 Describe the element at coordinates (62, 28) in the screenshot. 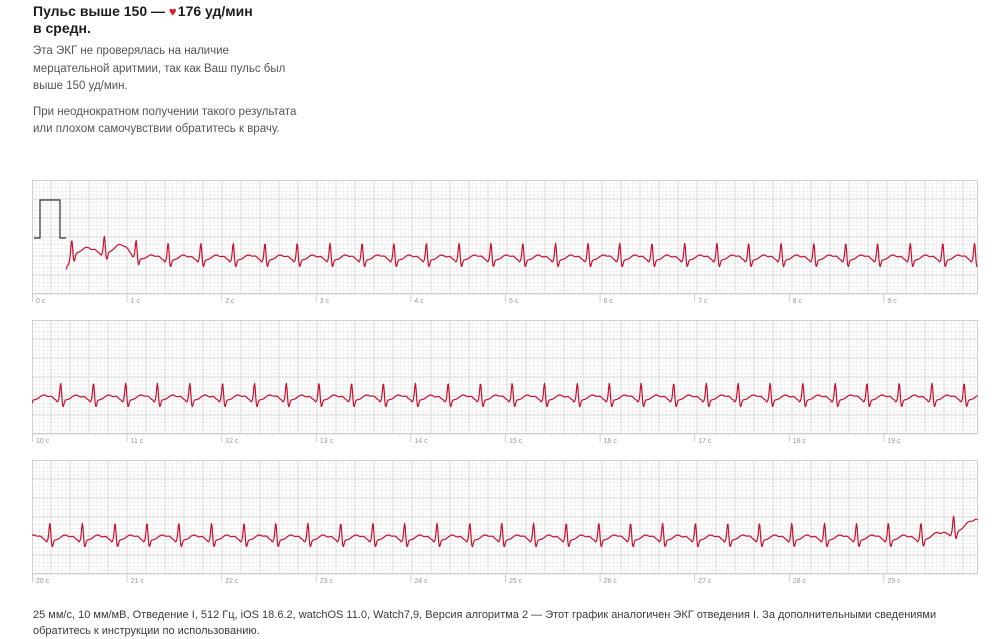

I see `title-suffix: в средн.` at that location.